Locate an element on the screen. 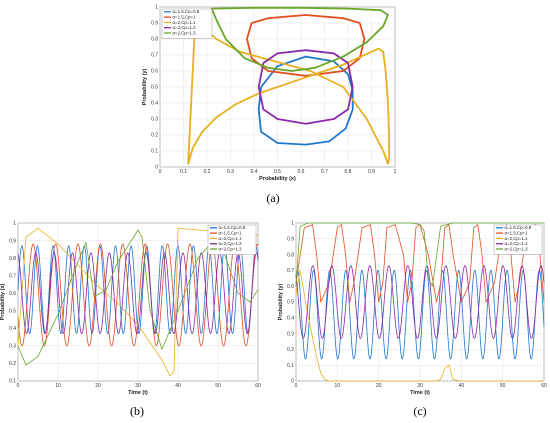  x-tick-label: 0.3 is located at coordinates (230, 172).